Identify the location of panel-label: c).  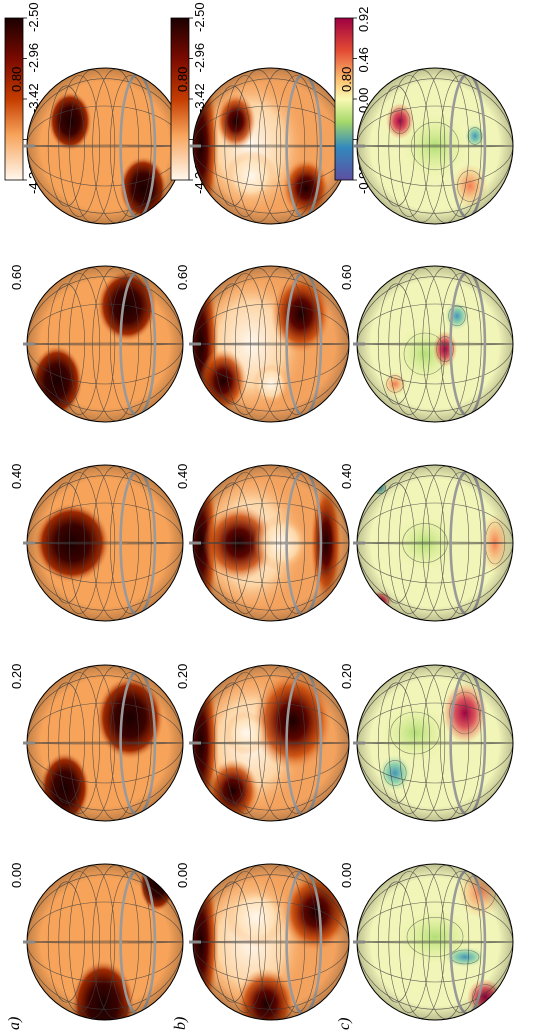
(344, 1024).